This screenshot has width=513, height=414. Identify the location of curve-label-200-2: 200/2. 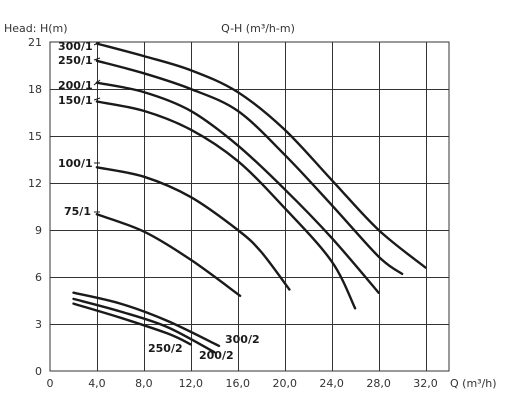
(216, 355).